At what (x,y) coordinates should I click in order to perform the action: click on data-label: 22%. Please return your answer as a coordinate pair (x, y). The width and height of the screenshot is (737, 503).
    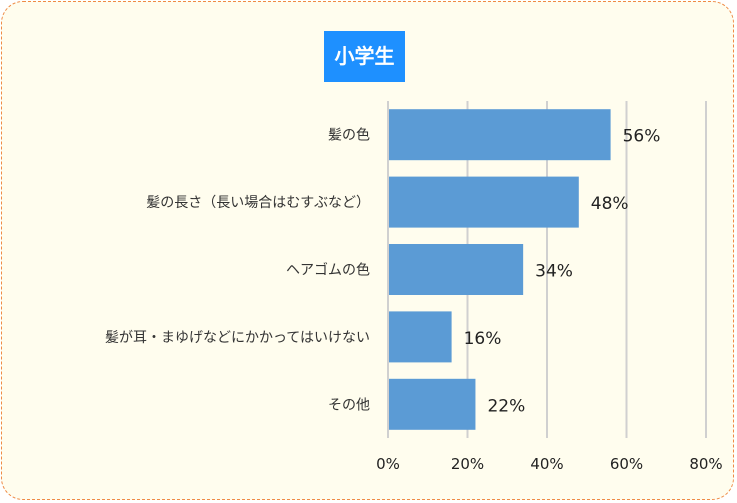
    Looking at the image, I should click on (506, 406).